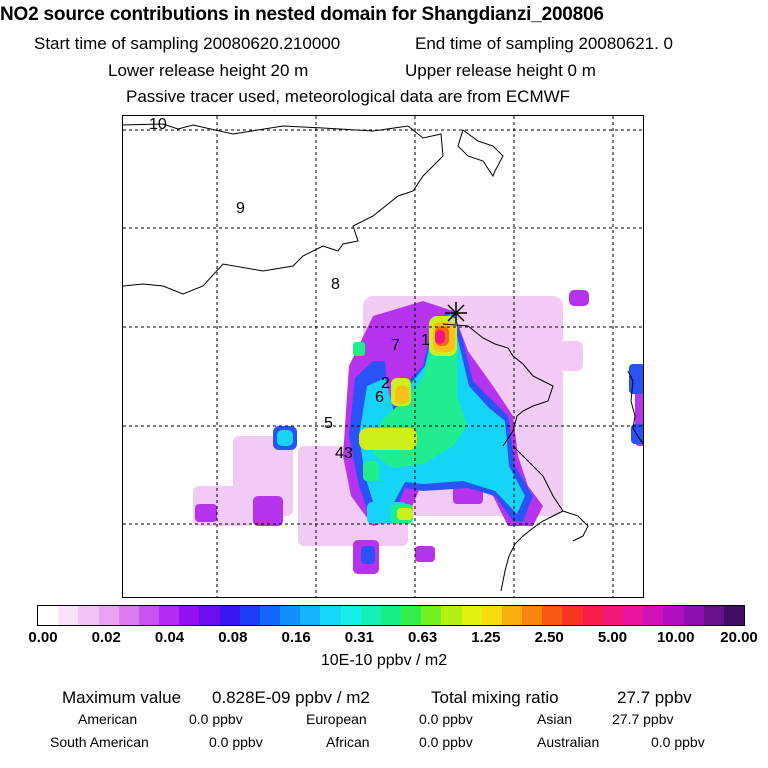  Describe the element at coordinates (568, 742) in the screenshot. I see `region-name-australian: Australian` at that location.